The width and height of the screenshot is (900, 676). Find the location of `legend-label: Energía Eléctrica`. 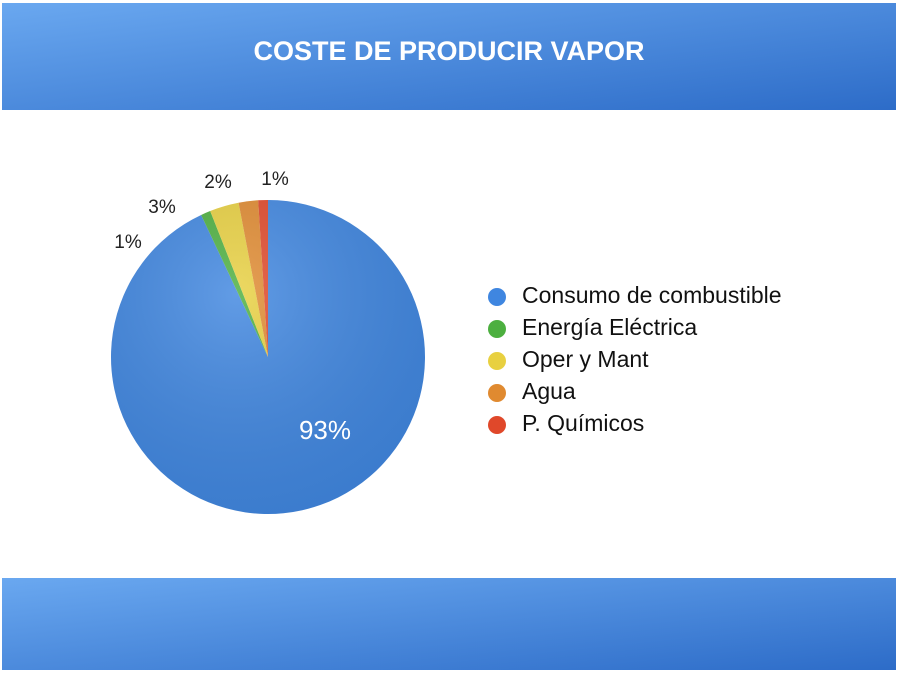

legend-label: Energía Eléctrica is located at coordinates (609, 327).